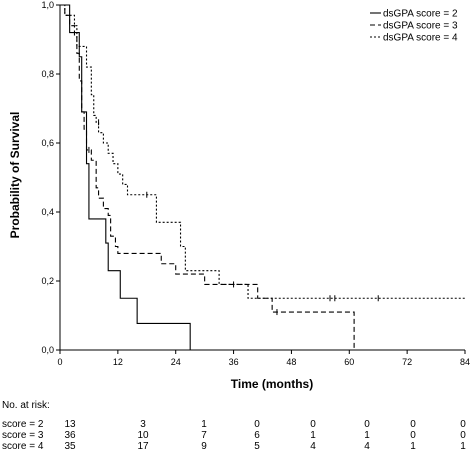 The width and height of the screenshot is (472, 450). I want to click on x-tick-label: 72, so click(407, 362).